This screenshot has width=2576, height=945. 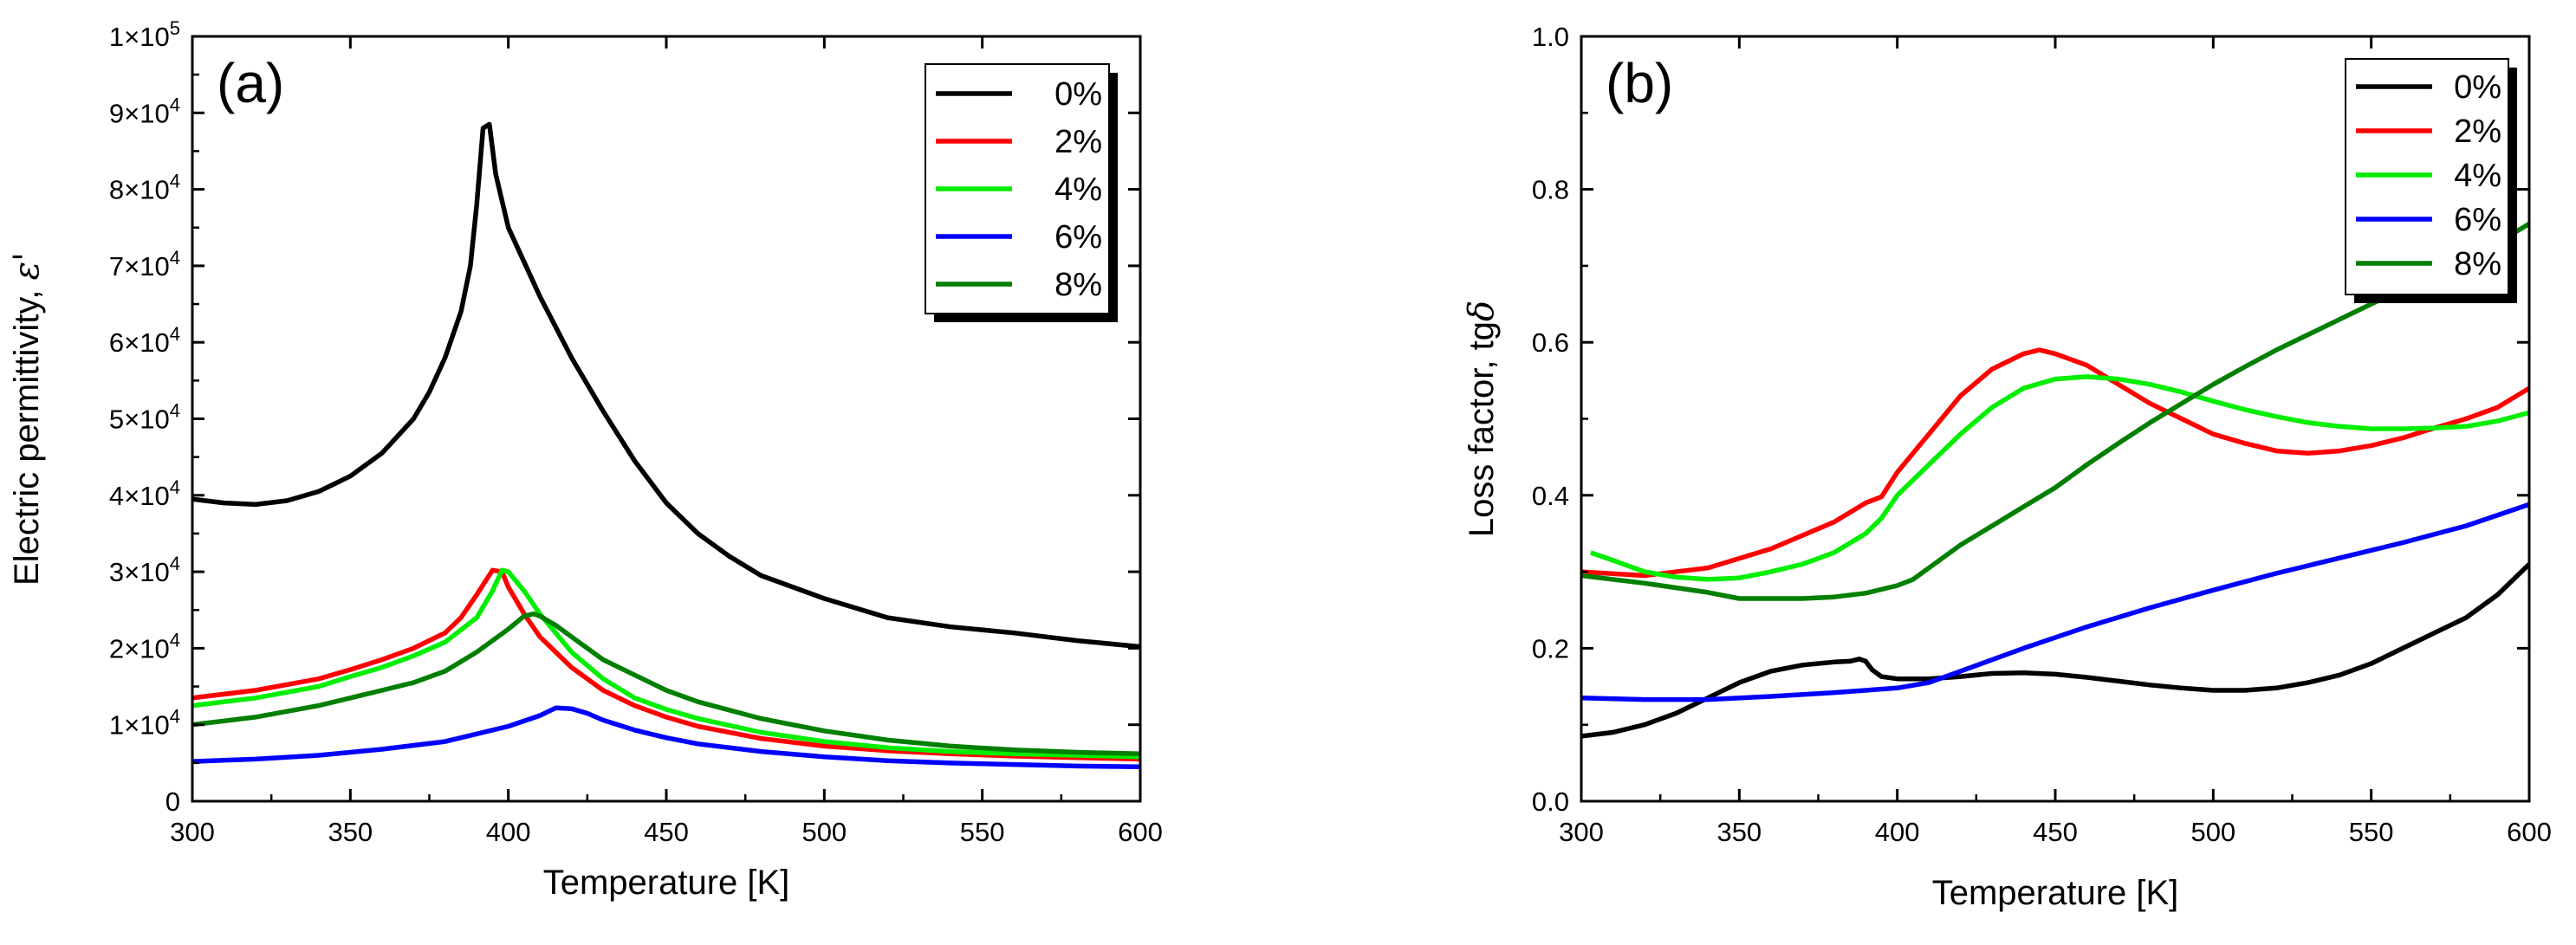 I want to click on y-tick-label: 1×10⁵, so click(x=145, y=34).